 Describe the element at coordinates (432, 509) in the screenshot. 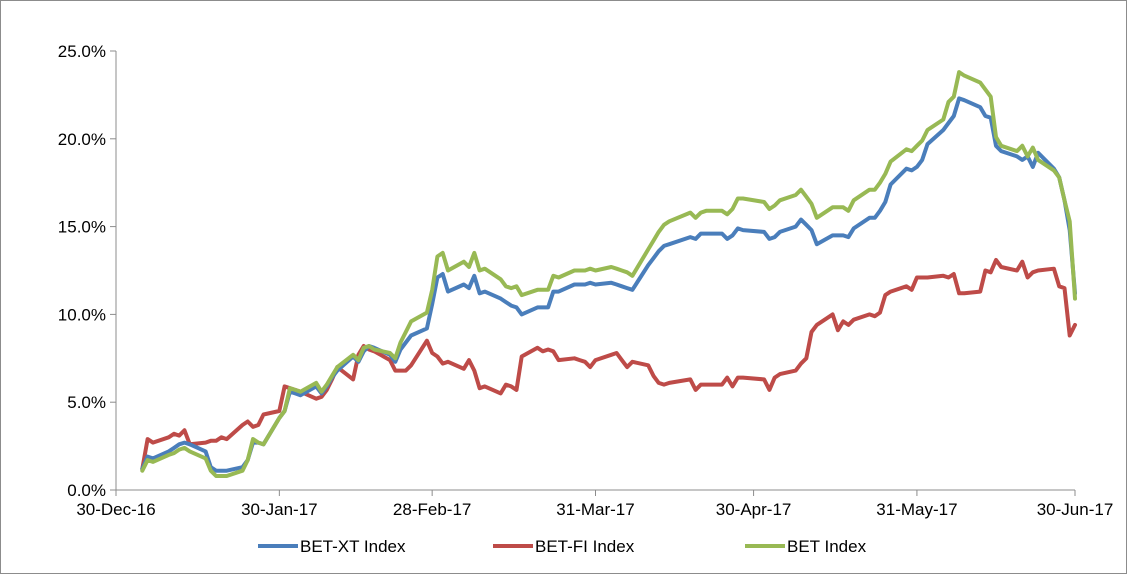

I see `x-tick-label: 28-Feb-17` at that location.